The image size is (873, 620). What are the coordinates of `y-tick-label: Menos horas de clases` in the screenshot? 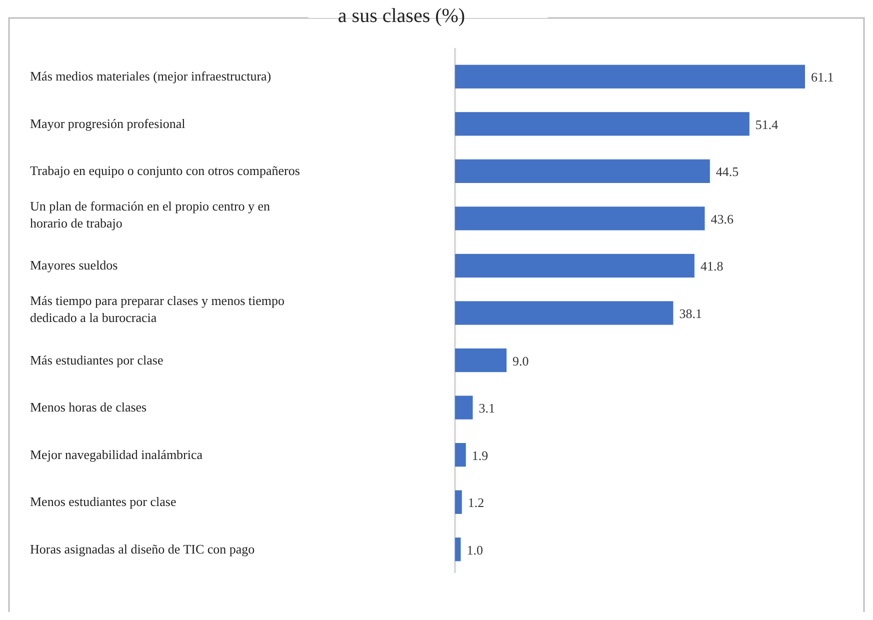 It's located at (88, 407).